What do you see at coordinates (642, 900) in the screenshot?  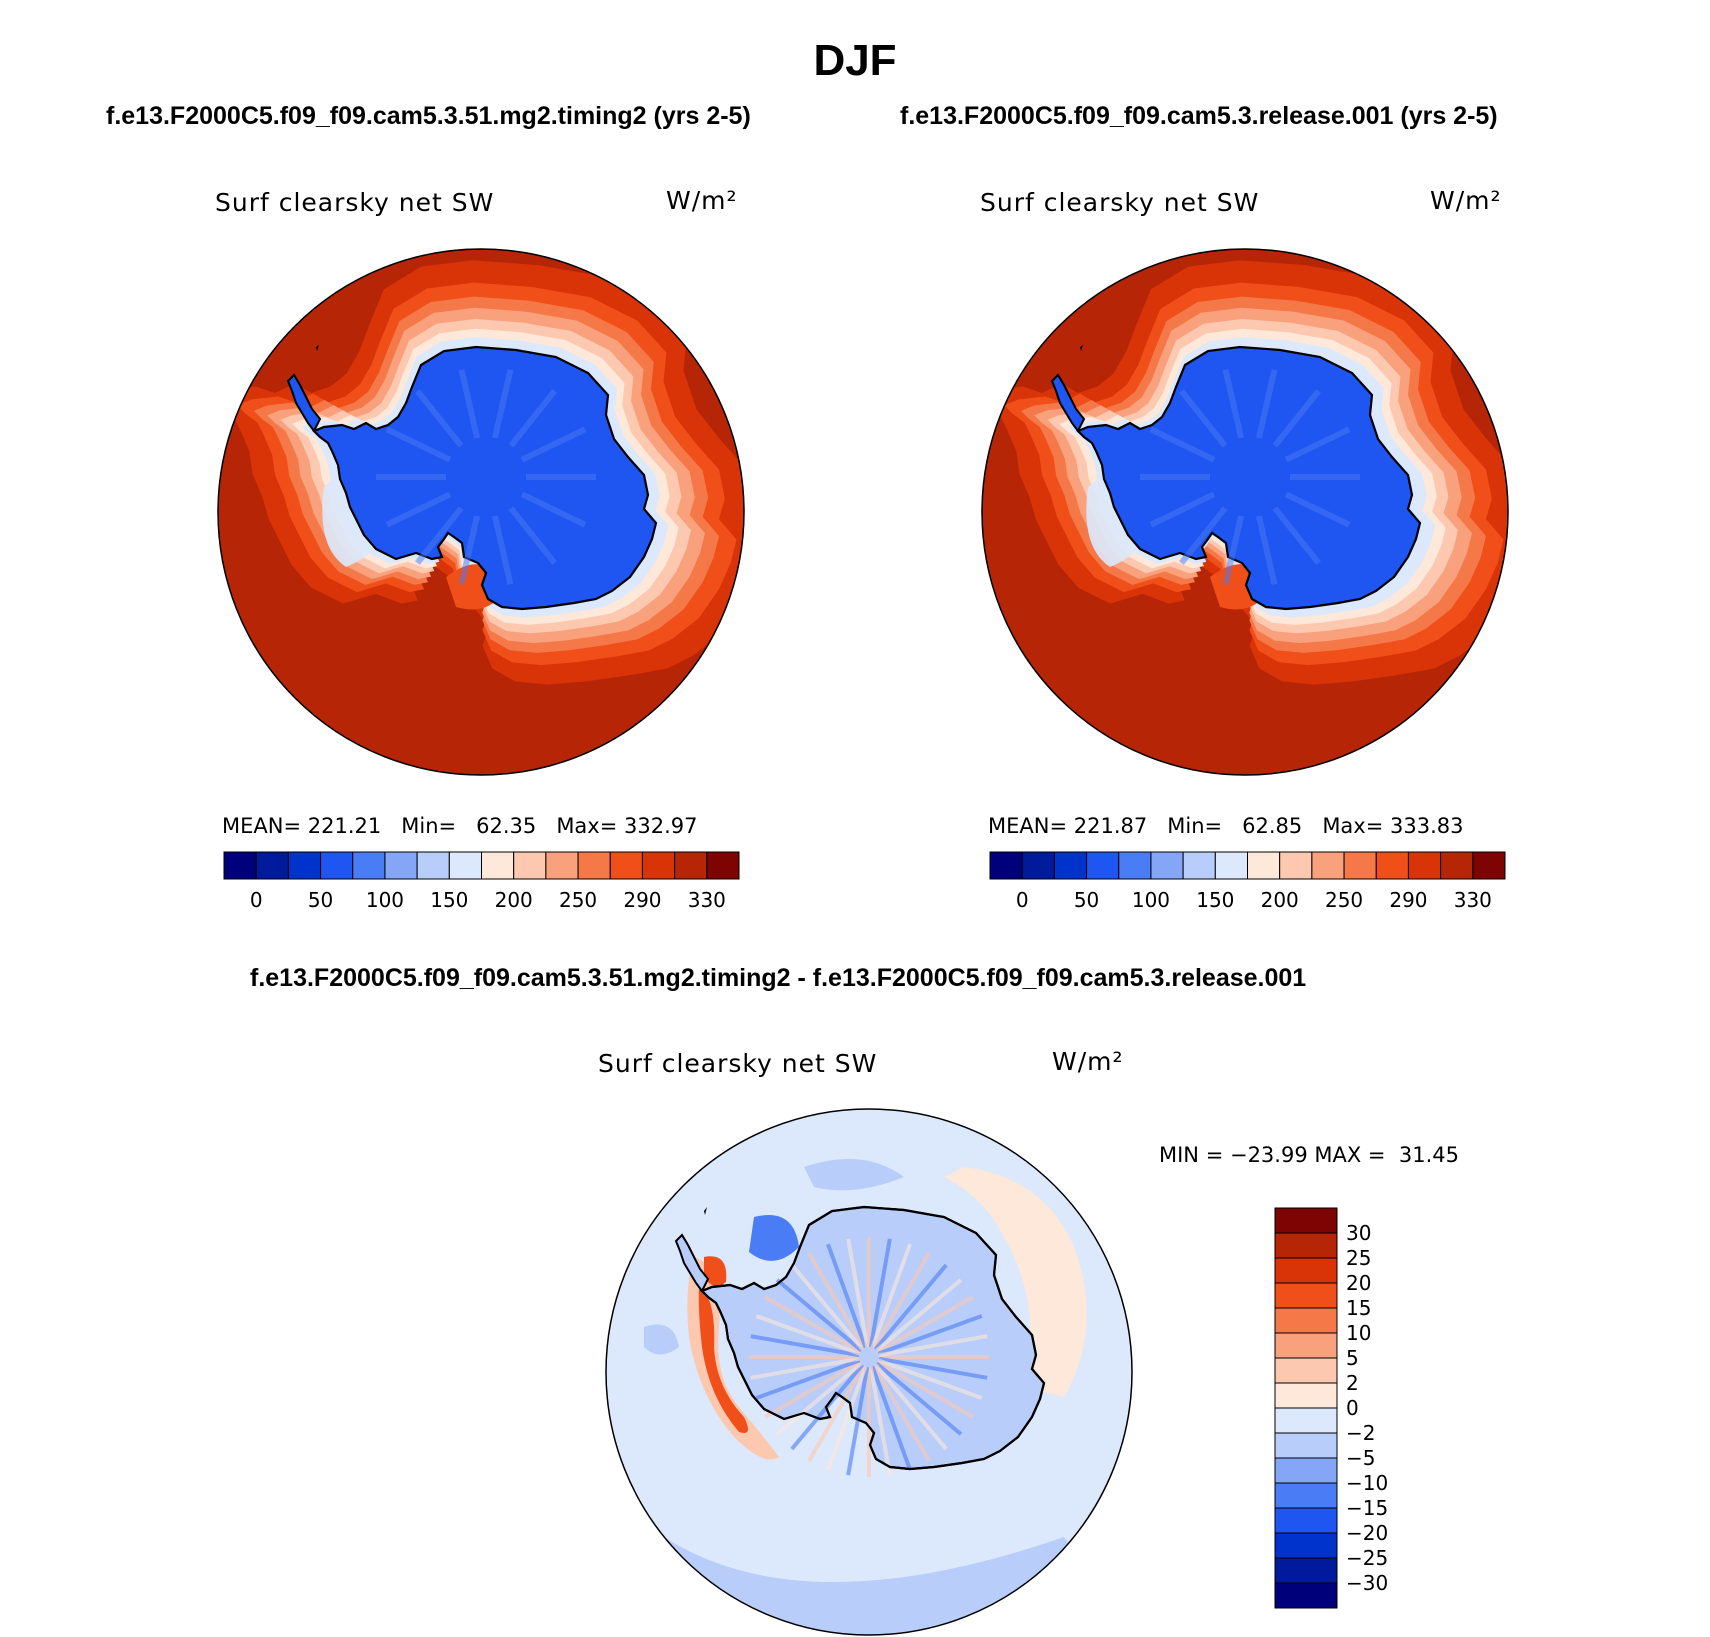 I see `colorbar-tick-label: 290` at bounding box center [642, 900].